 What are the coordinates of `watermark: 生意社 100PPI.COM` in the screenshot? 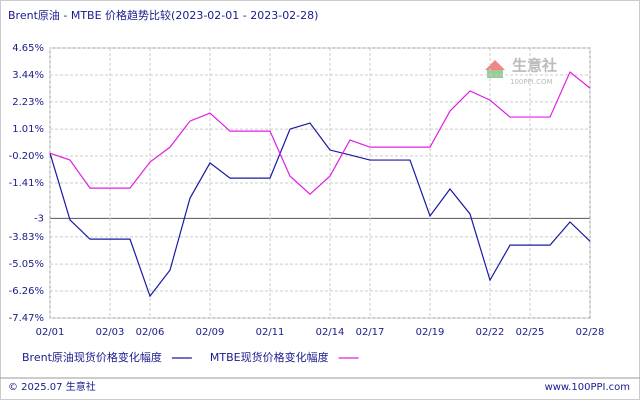 It's located at (521, 71).